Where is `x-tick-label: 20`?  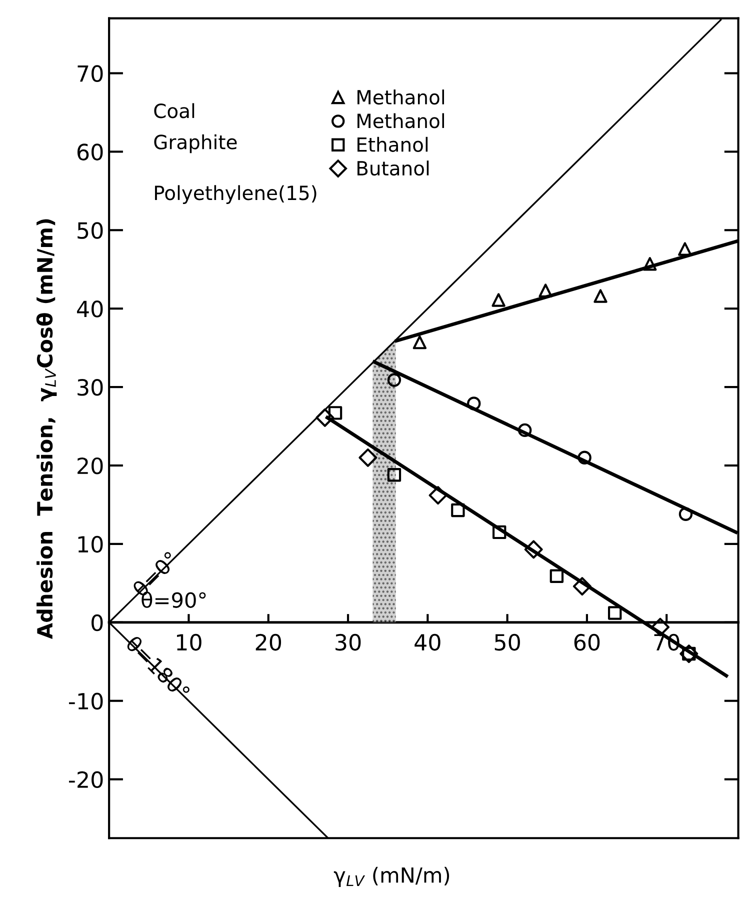 x-tick-label: 20 is located at coordinates (269, 642).